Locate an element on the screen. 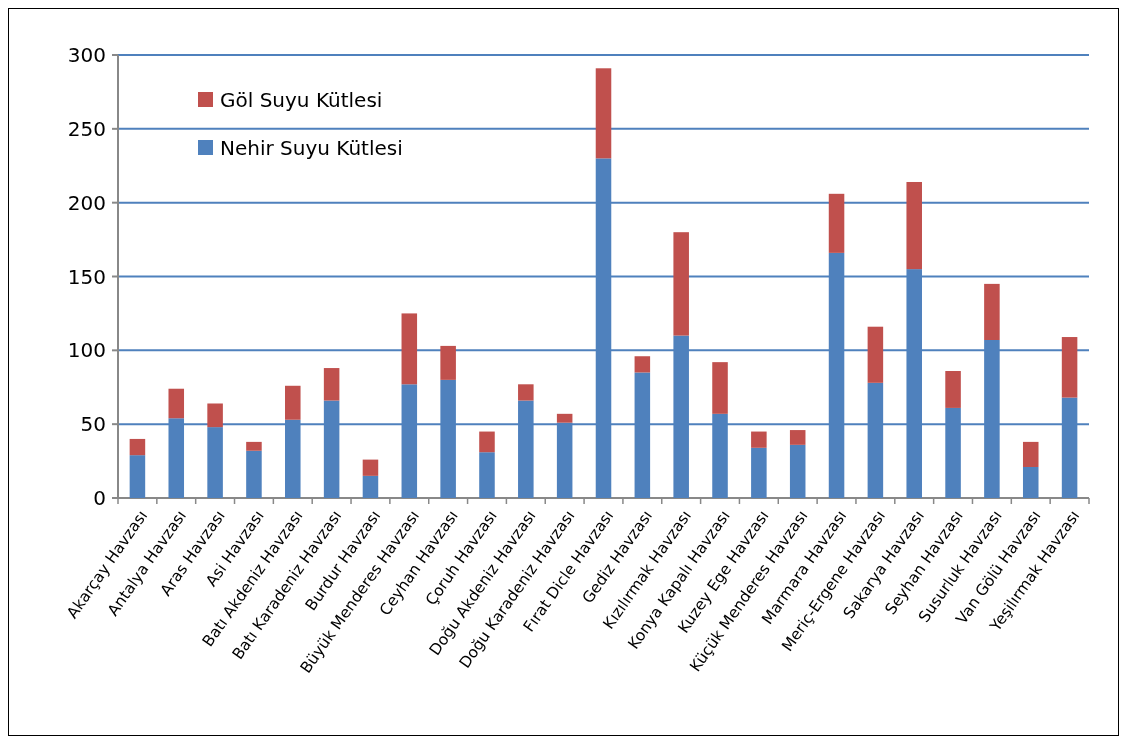  y-tick-label: 250 is located at coordinates (86, 128).